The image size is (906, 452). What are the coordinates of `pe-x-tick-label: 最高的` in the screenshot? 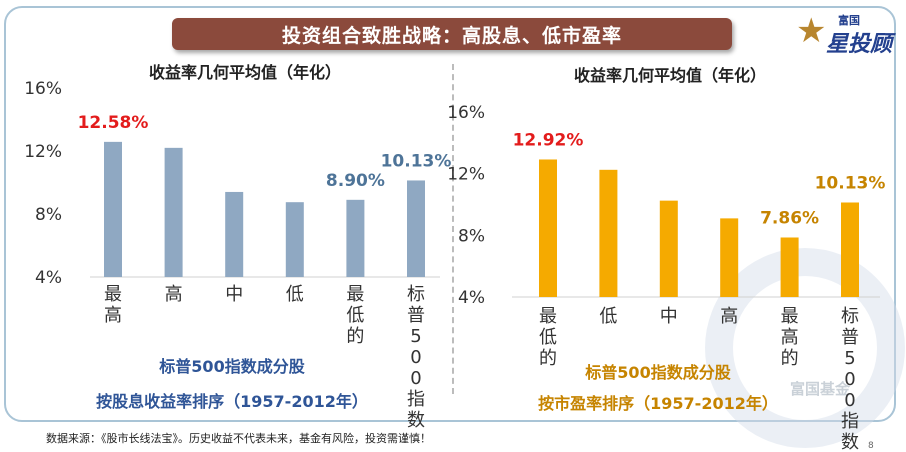 It's located at (790, 337).